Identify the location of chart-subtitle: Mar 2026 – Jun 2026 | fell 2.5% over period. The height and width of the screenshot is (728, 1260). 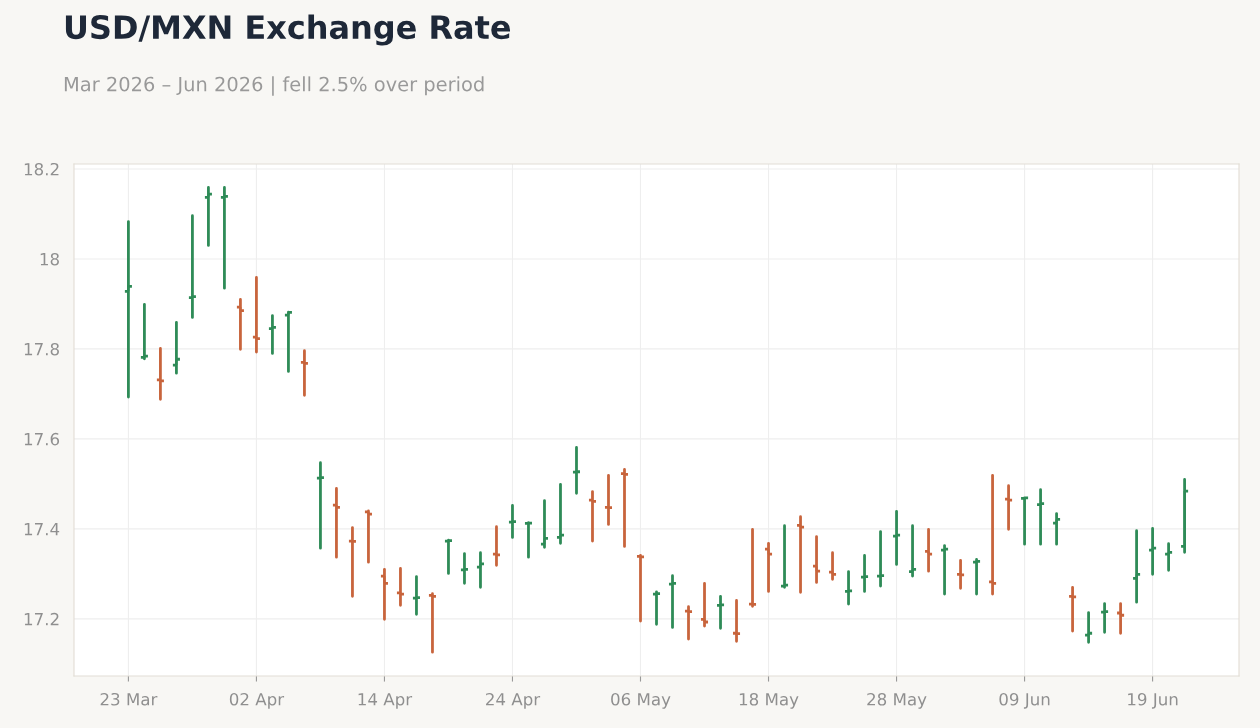
(274, 86).